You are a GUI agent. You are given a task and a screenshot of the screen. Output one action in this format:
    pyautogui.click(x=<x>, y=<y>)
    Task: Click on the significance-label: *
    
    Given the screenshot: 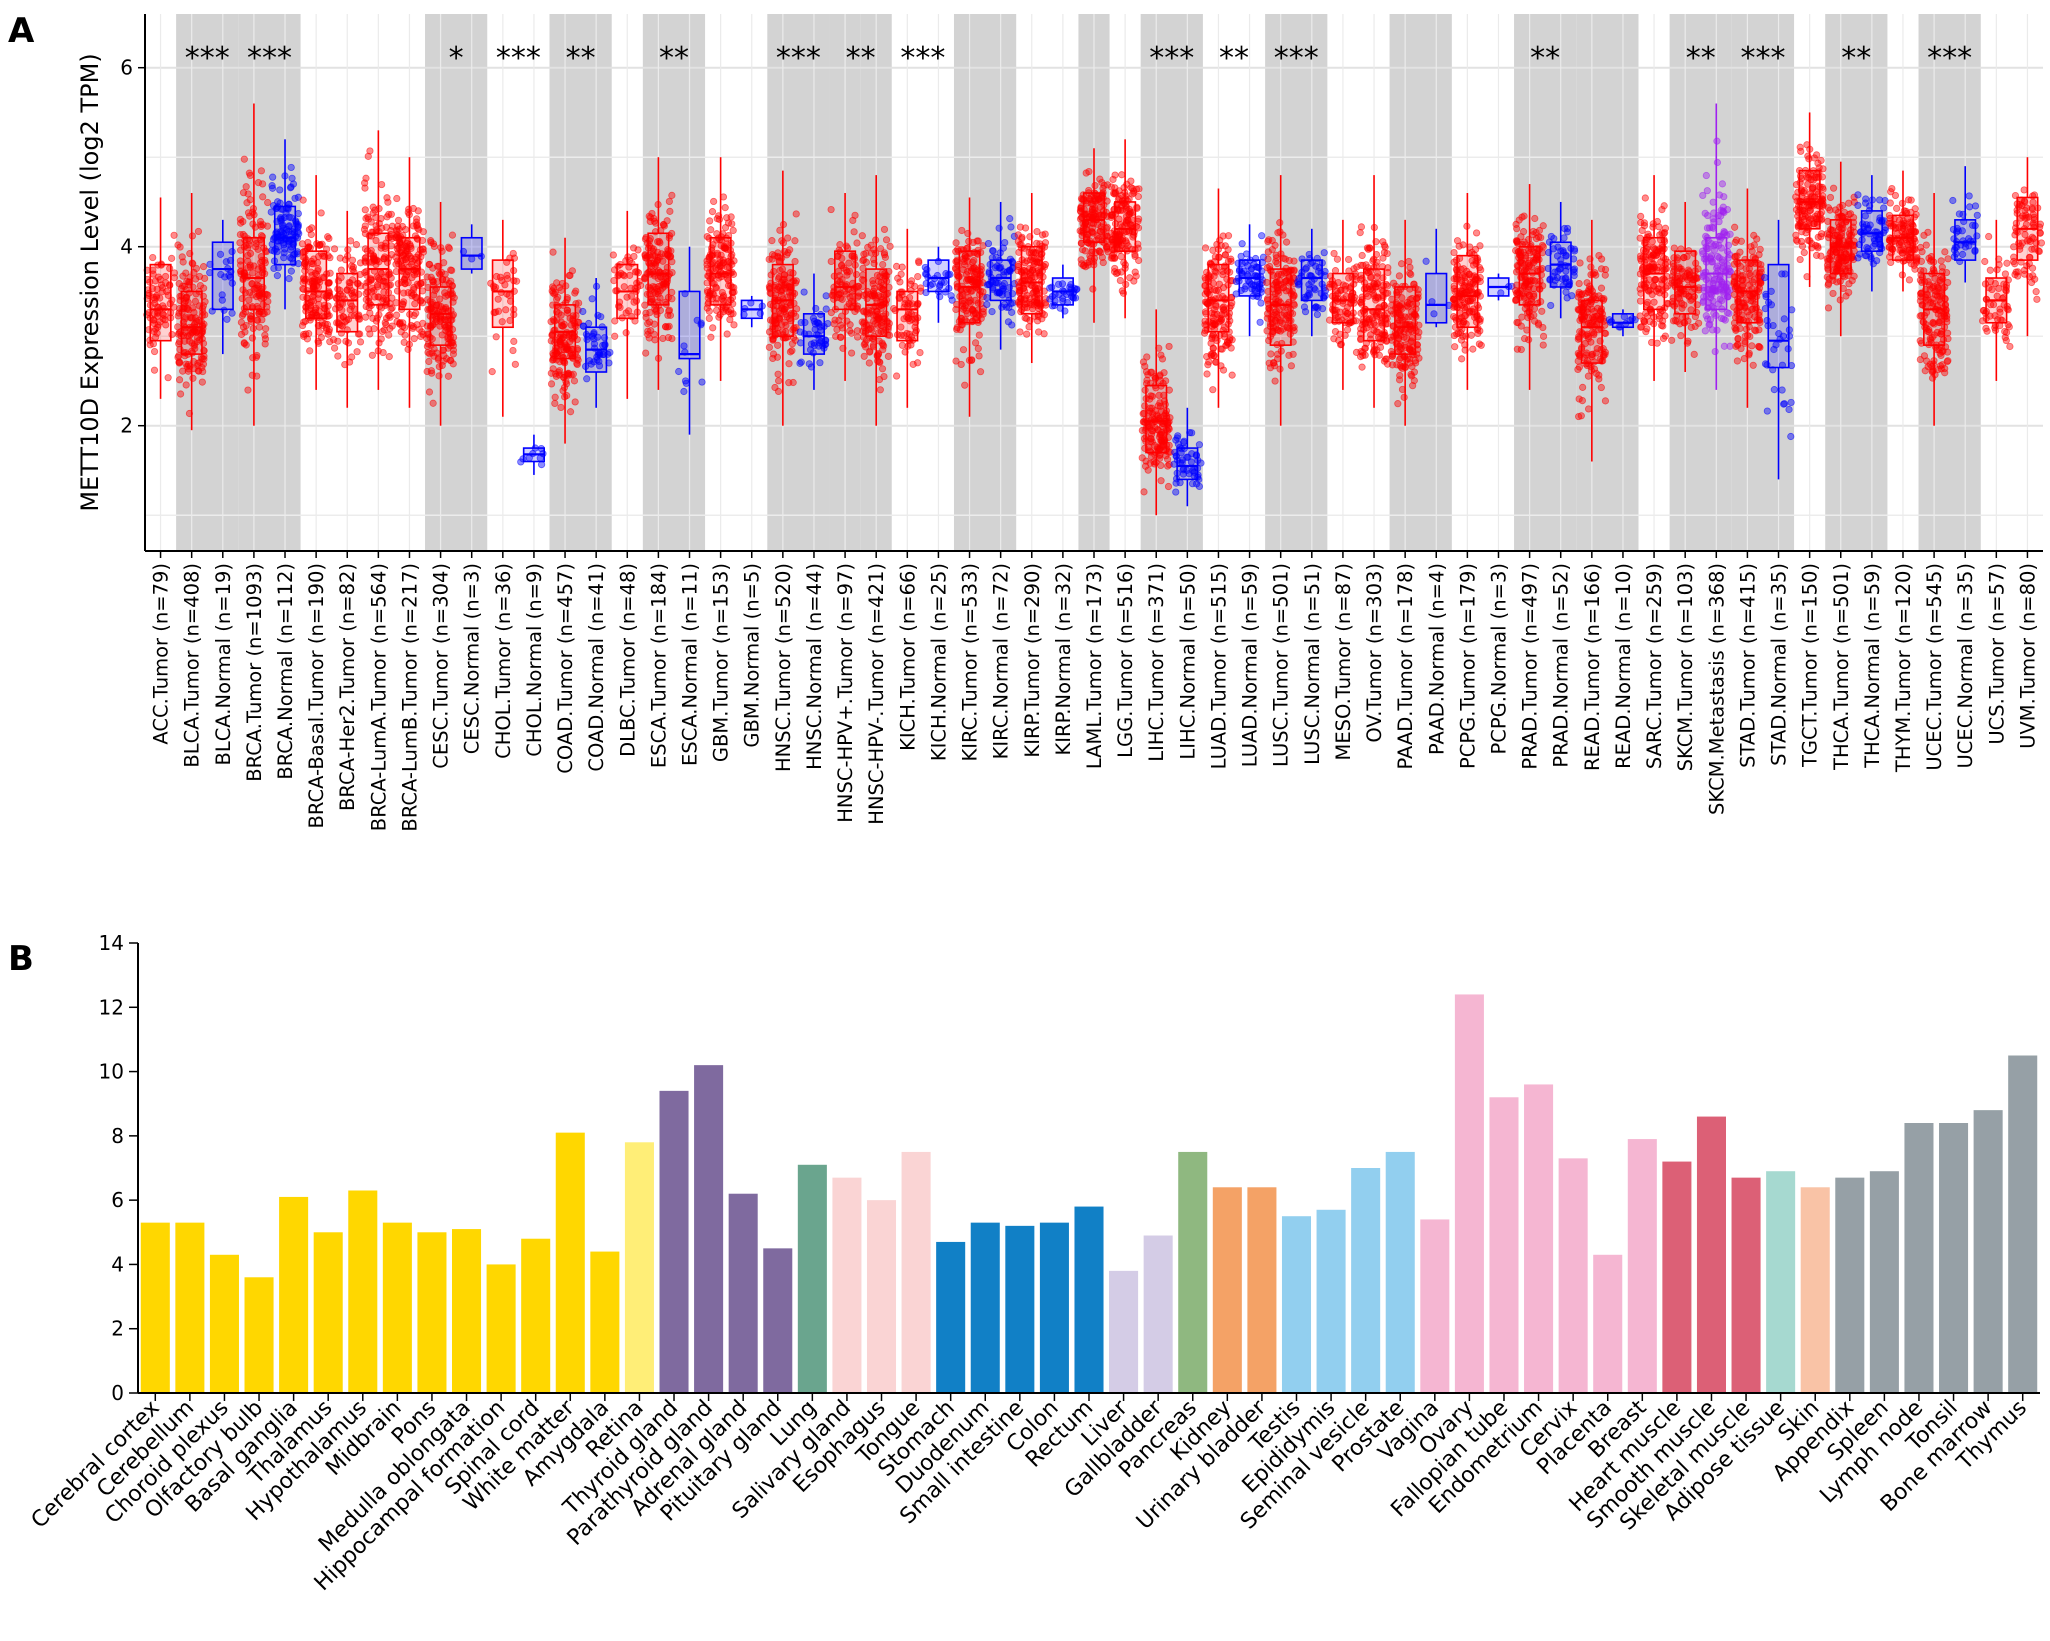 What is the action you would take?
    pyautogui.click(x=456, y=58)
    